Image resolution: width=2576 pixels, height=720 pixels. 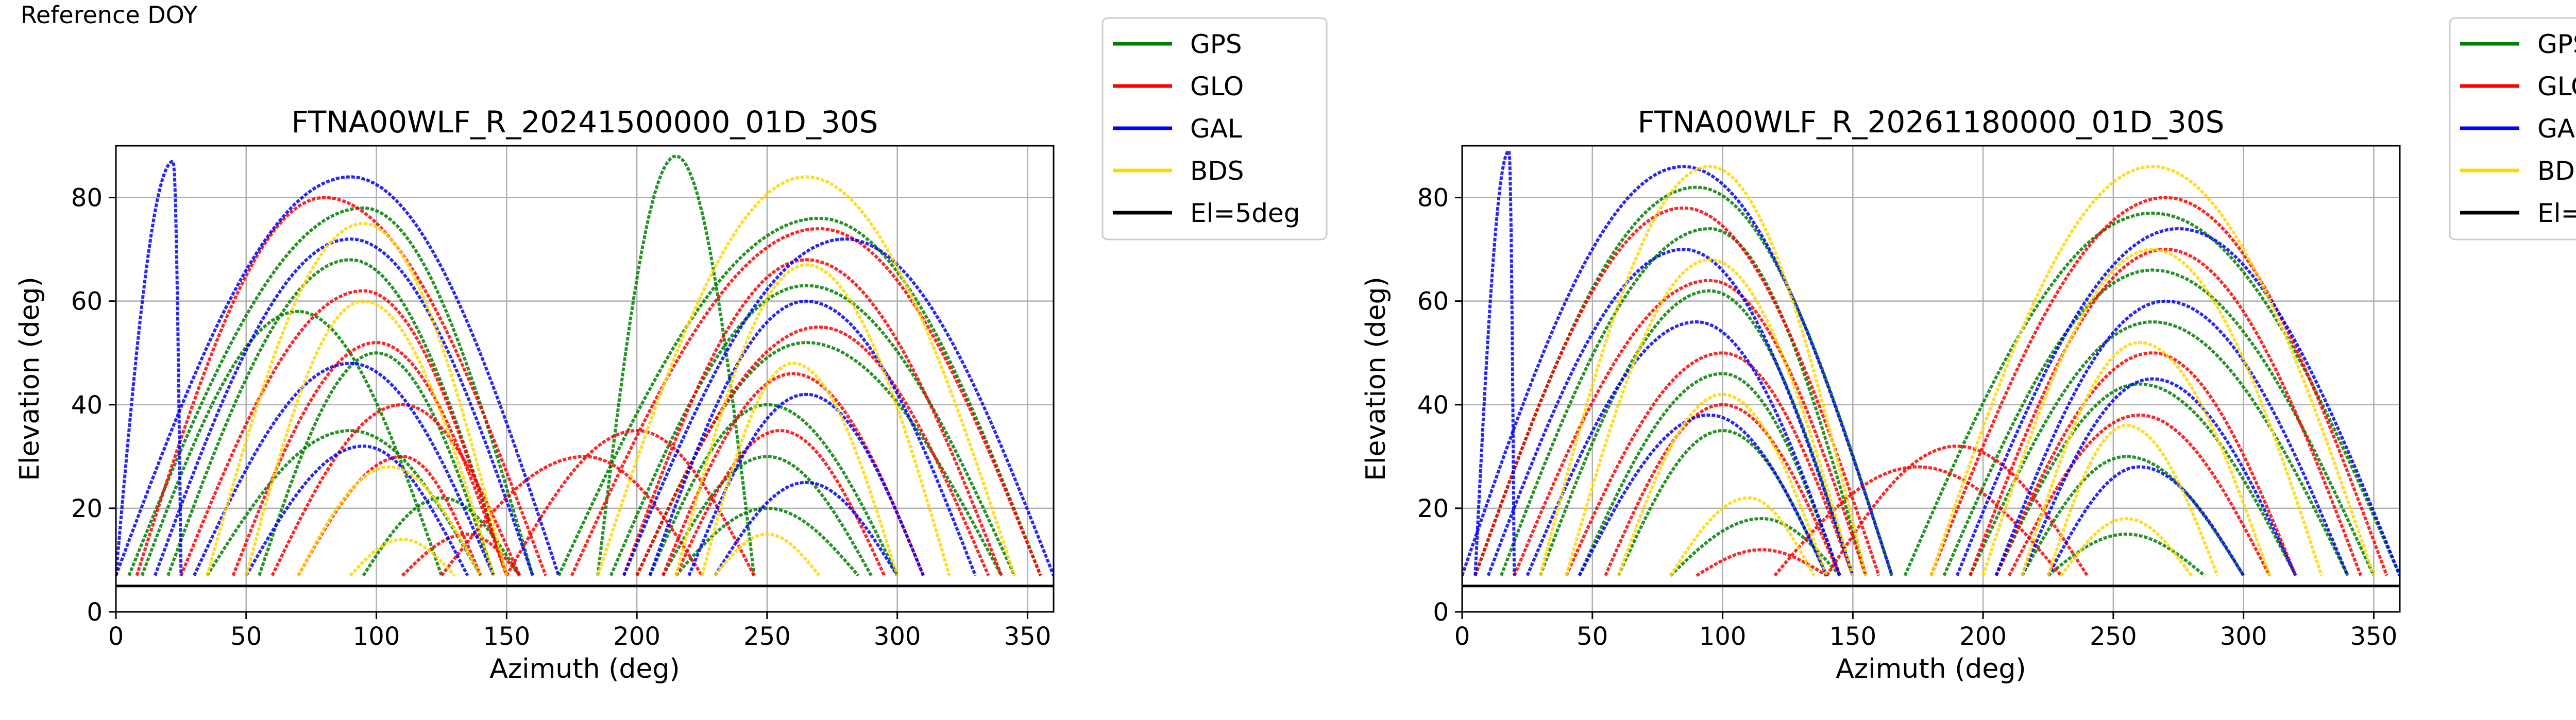 I want to click on legend: GPS GLO GAL BDS El=5deg, so click(x=1214, y=129).